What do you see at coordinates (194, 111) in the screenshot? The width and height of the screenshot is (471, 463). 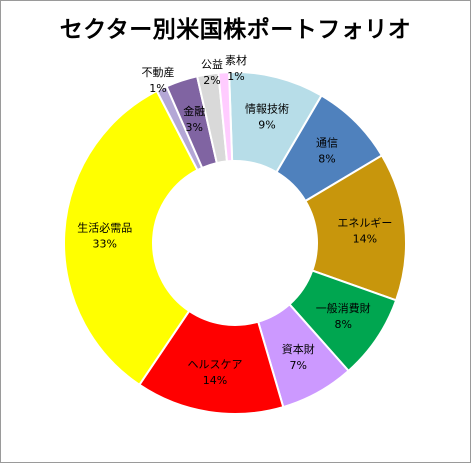 I see `slice-label-金融: 金融` at bounding box center [194, 111].